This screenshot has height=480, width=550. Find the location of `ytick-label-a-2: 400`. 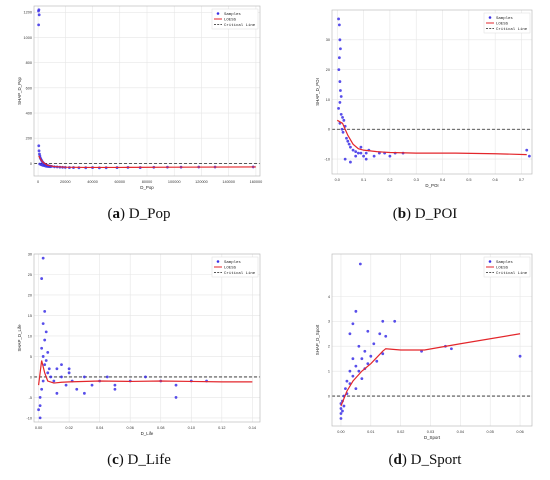

ytick-label-a-2: 400 is located at coordinates (29, 113).